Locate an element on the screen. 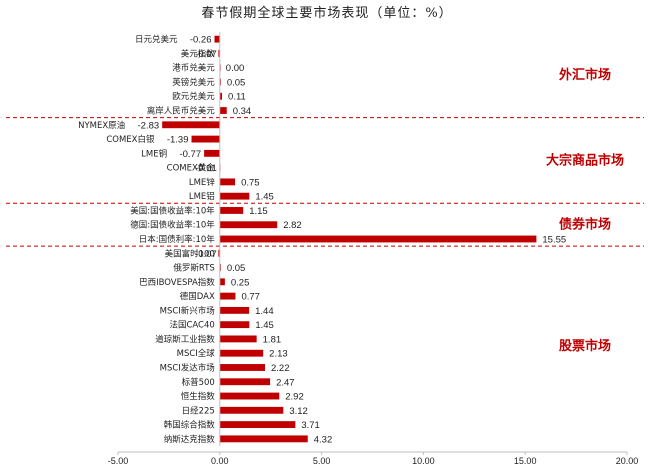  category-label: 德国DAX is located at coordinates (197, 296).